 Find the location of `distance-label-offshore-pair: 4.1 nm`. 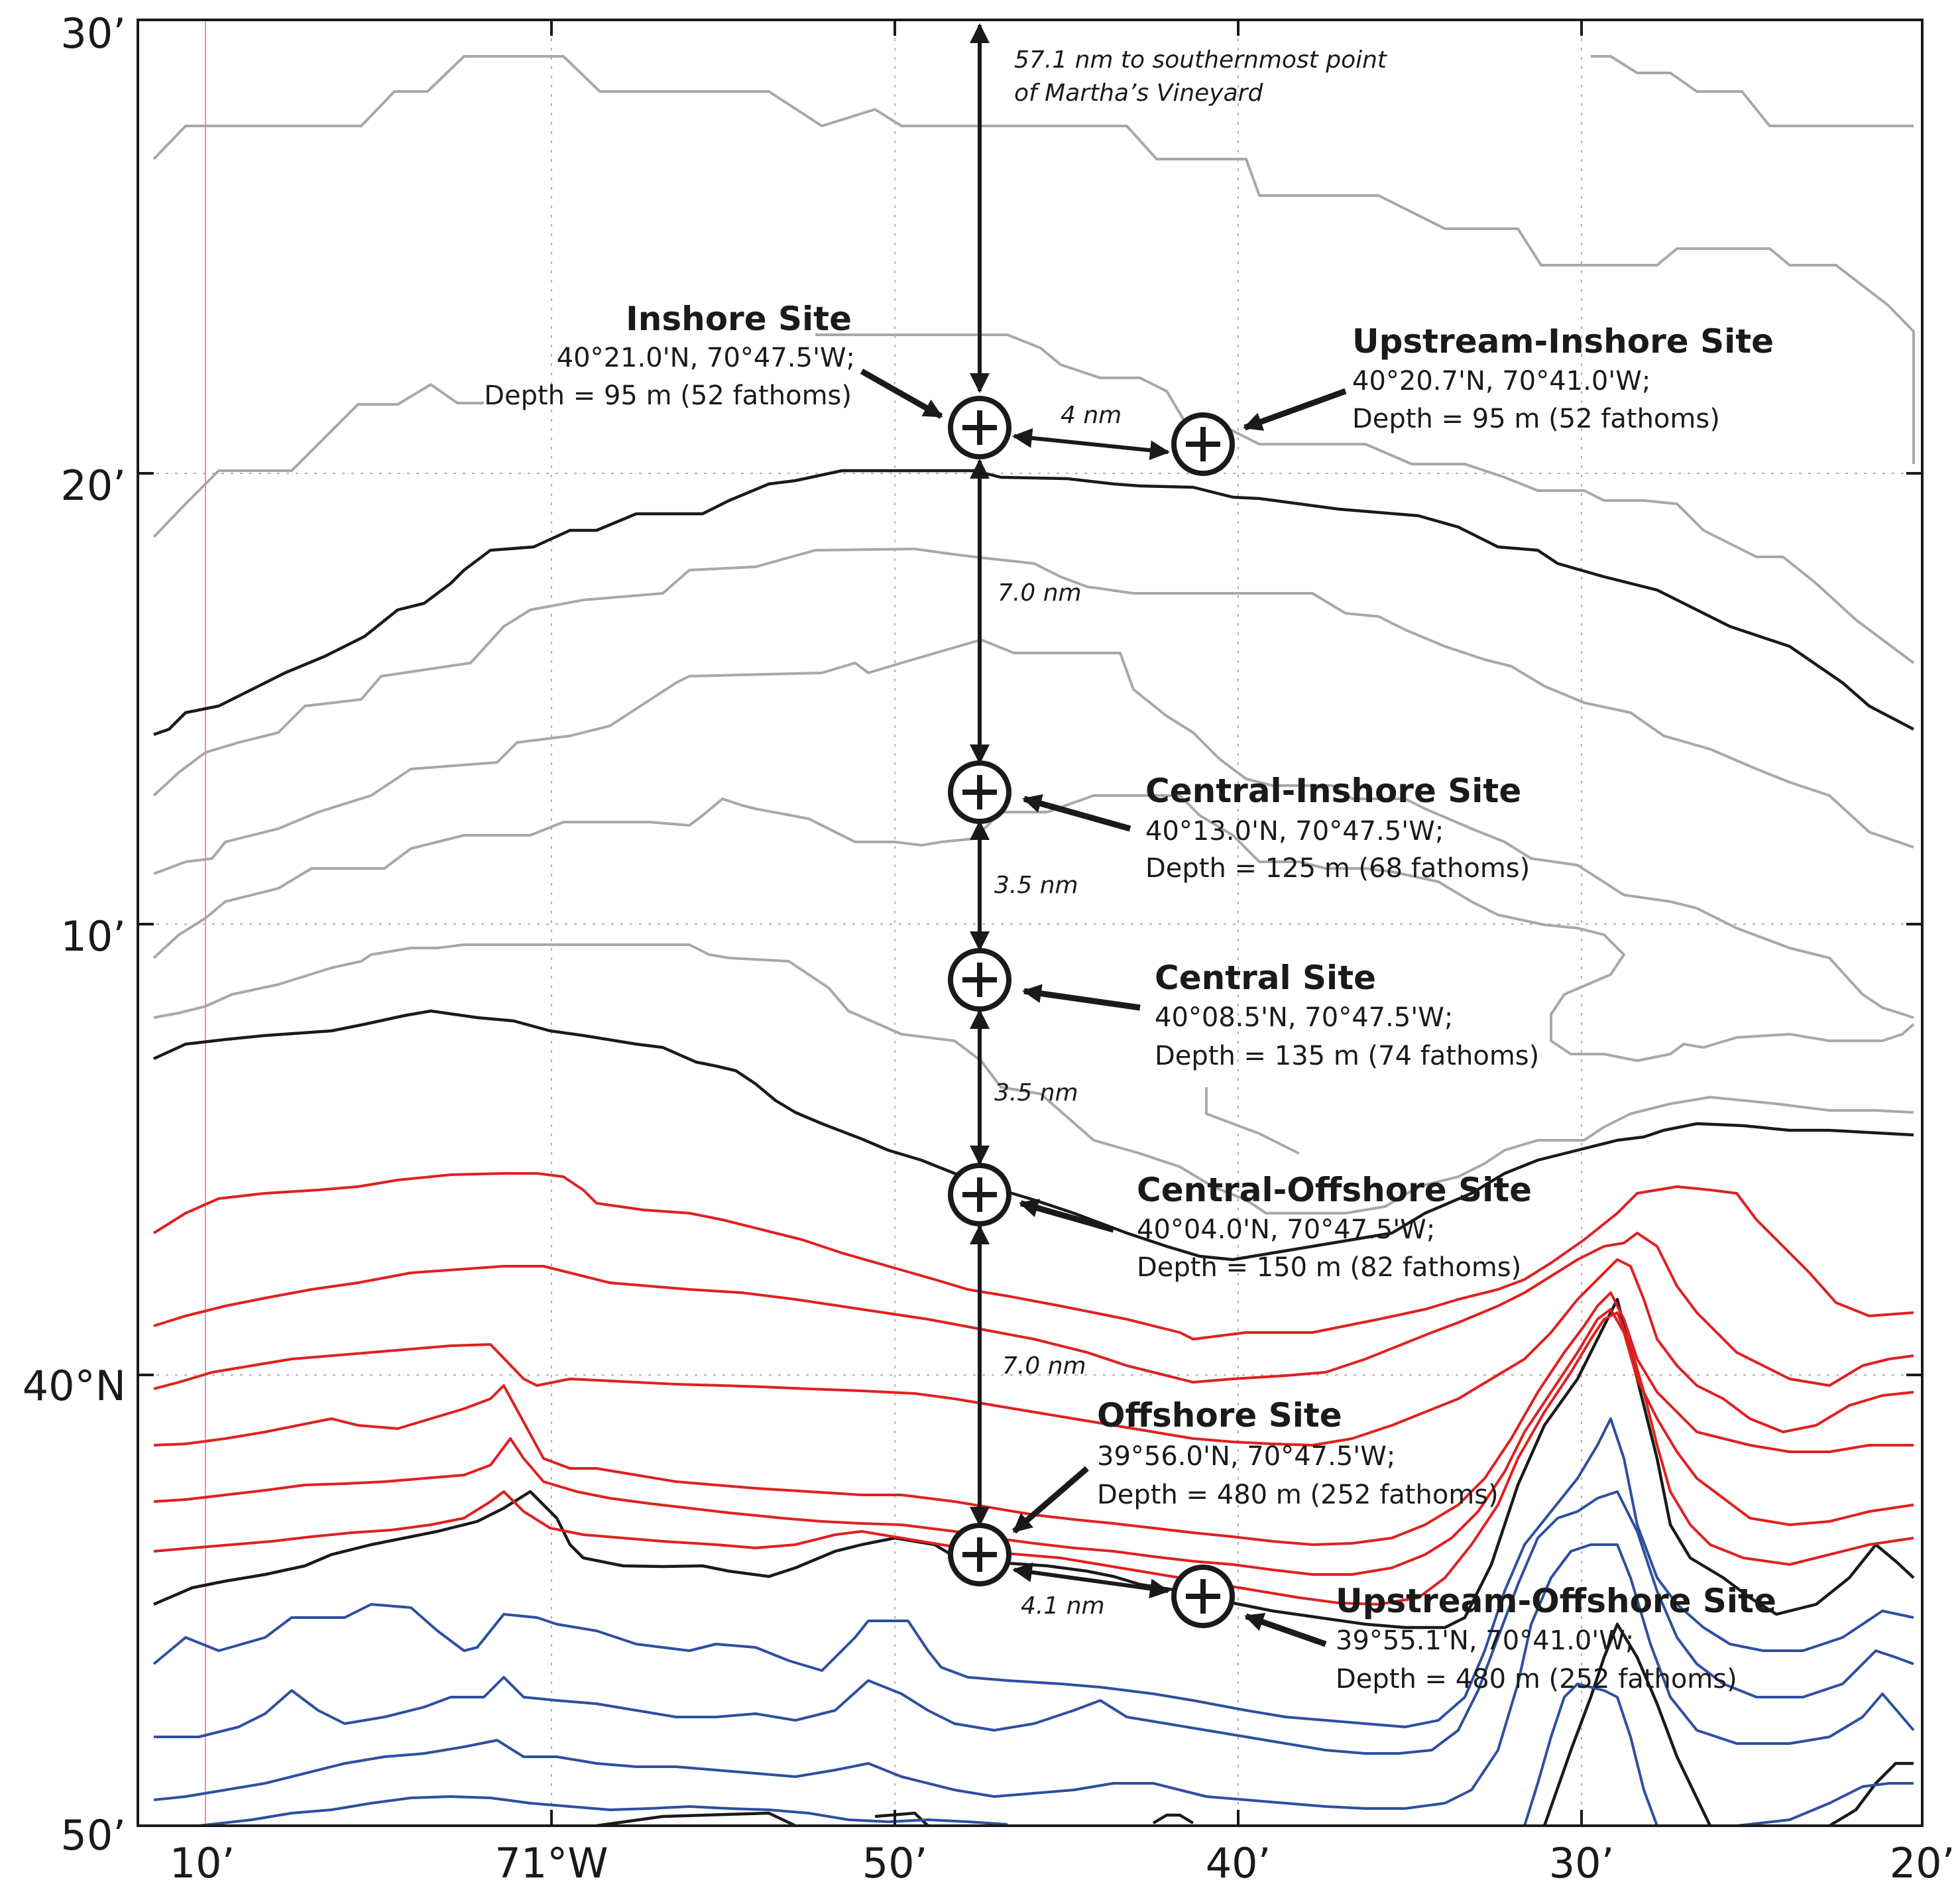

distance-label-offshore-pair: 4.1 nm is located at coordinates (1063, 1606).